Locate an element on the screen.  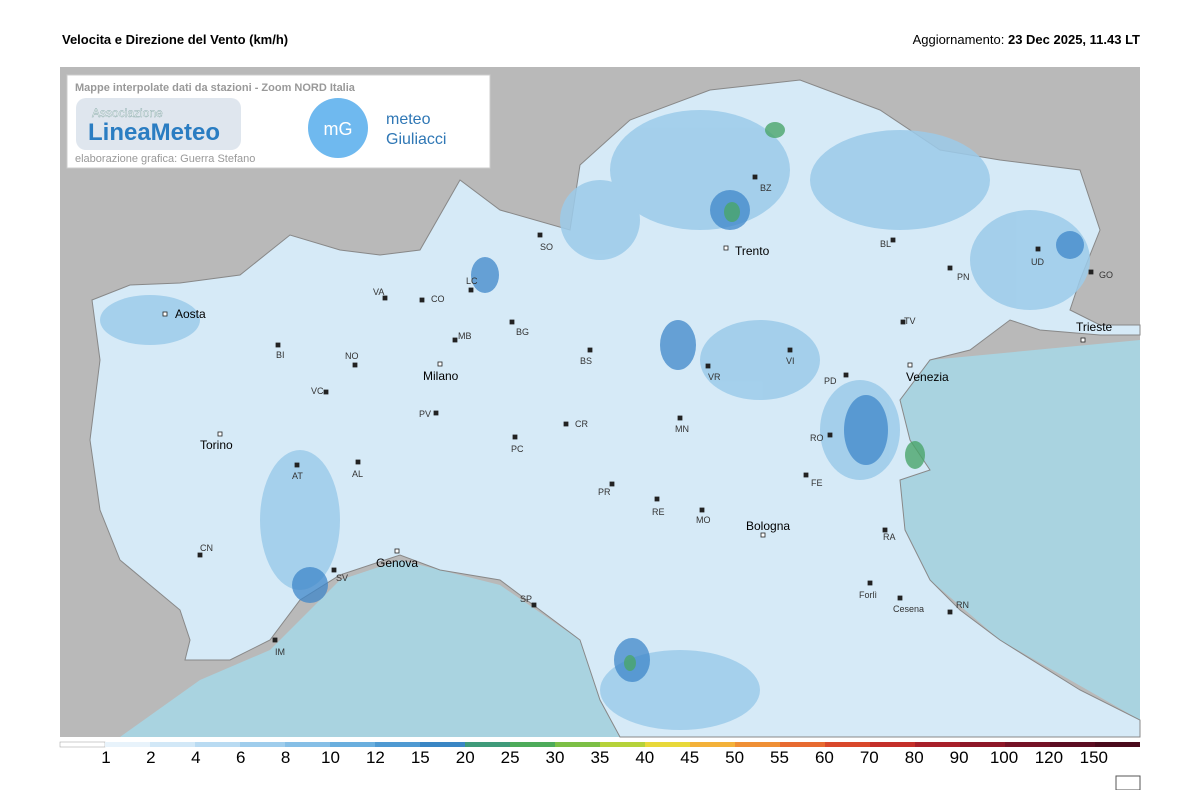
lm-brand: LineaMeteo is located at coordinates (154, 132).